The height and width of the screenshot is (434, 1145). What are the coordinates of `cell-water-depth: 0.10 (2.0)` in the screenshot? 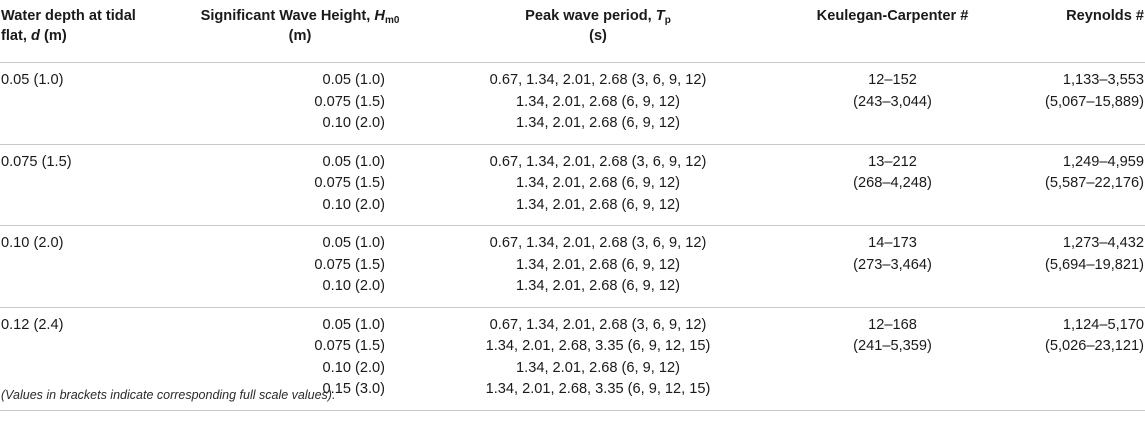 It's located at (93, 266).